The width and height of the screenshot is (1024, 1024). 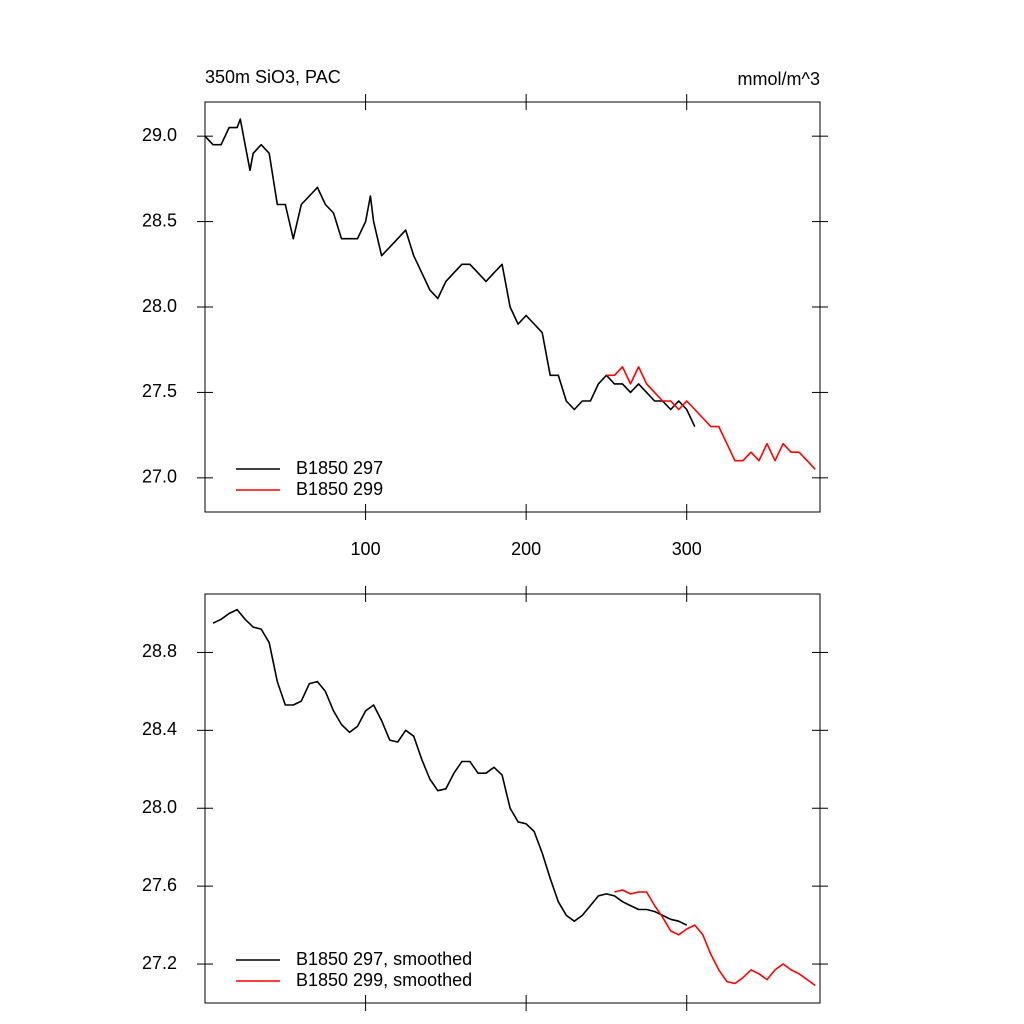 What do you see at coordinates (687, 549) in the screenshot?
I see `x-tick-label: 300` at bounding box center [687, 549].